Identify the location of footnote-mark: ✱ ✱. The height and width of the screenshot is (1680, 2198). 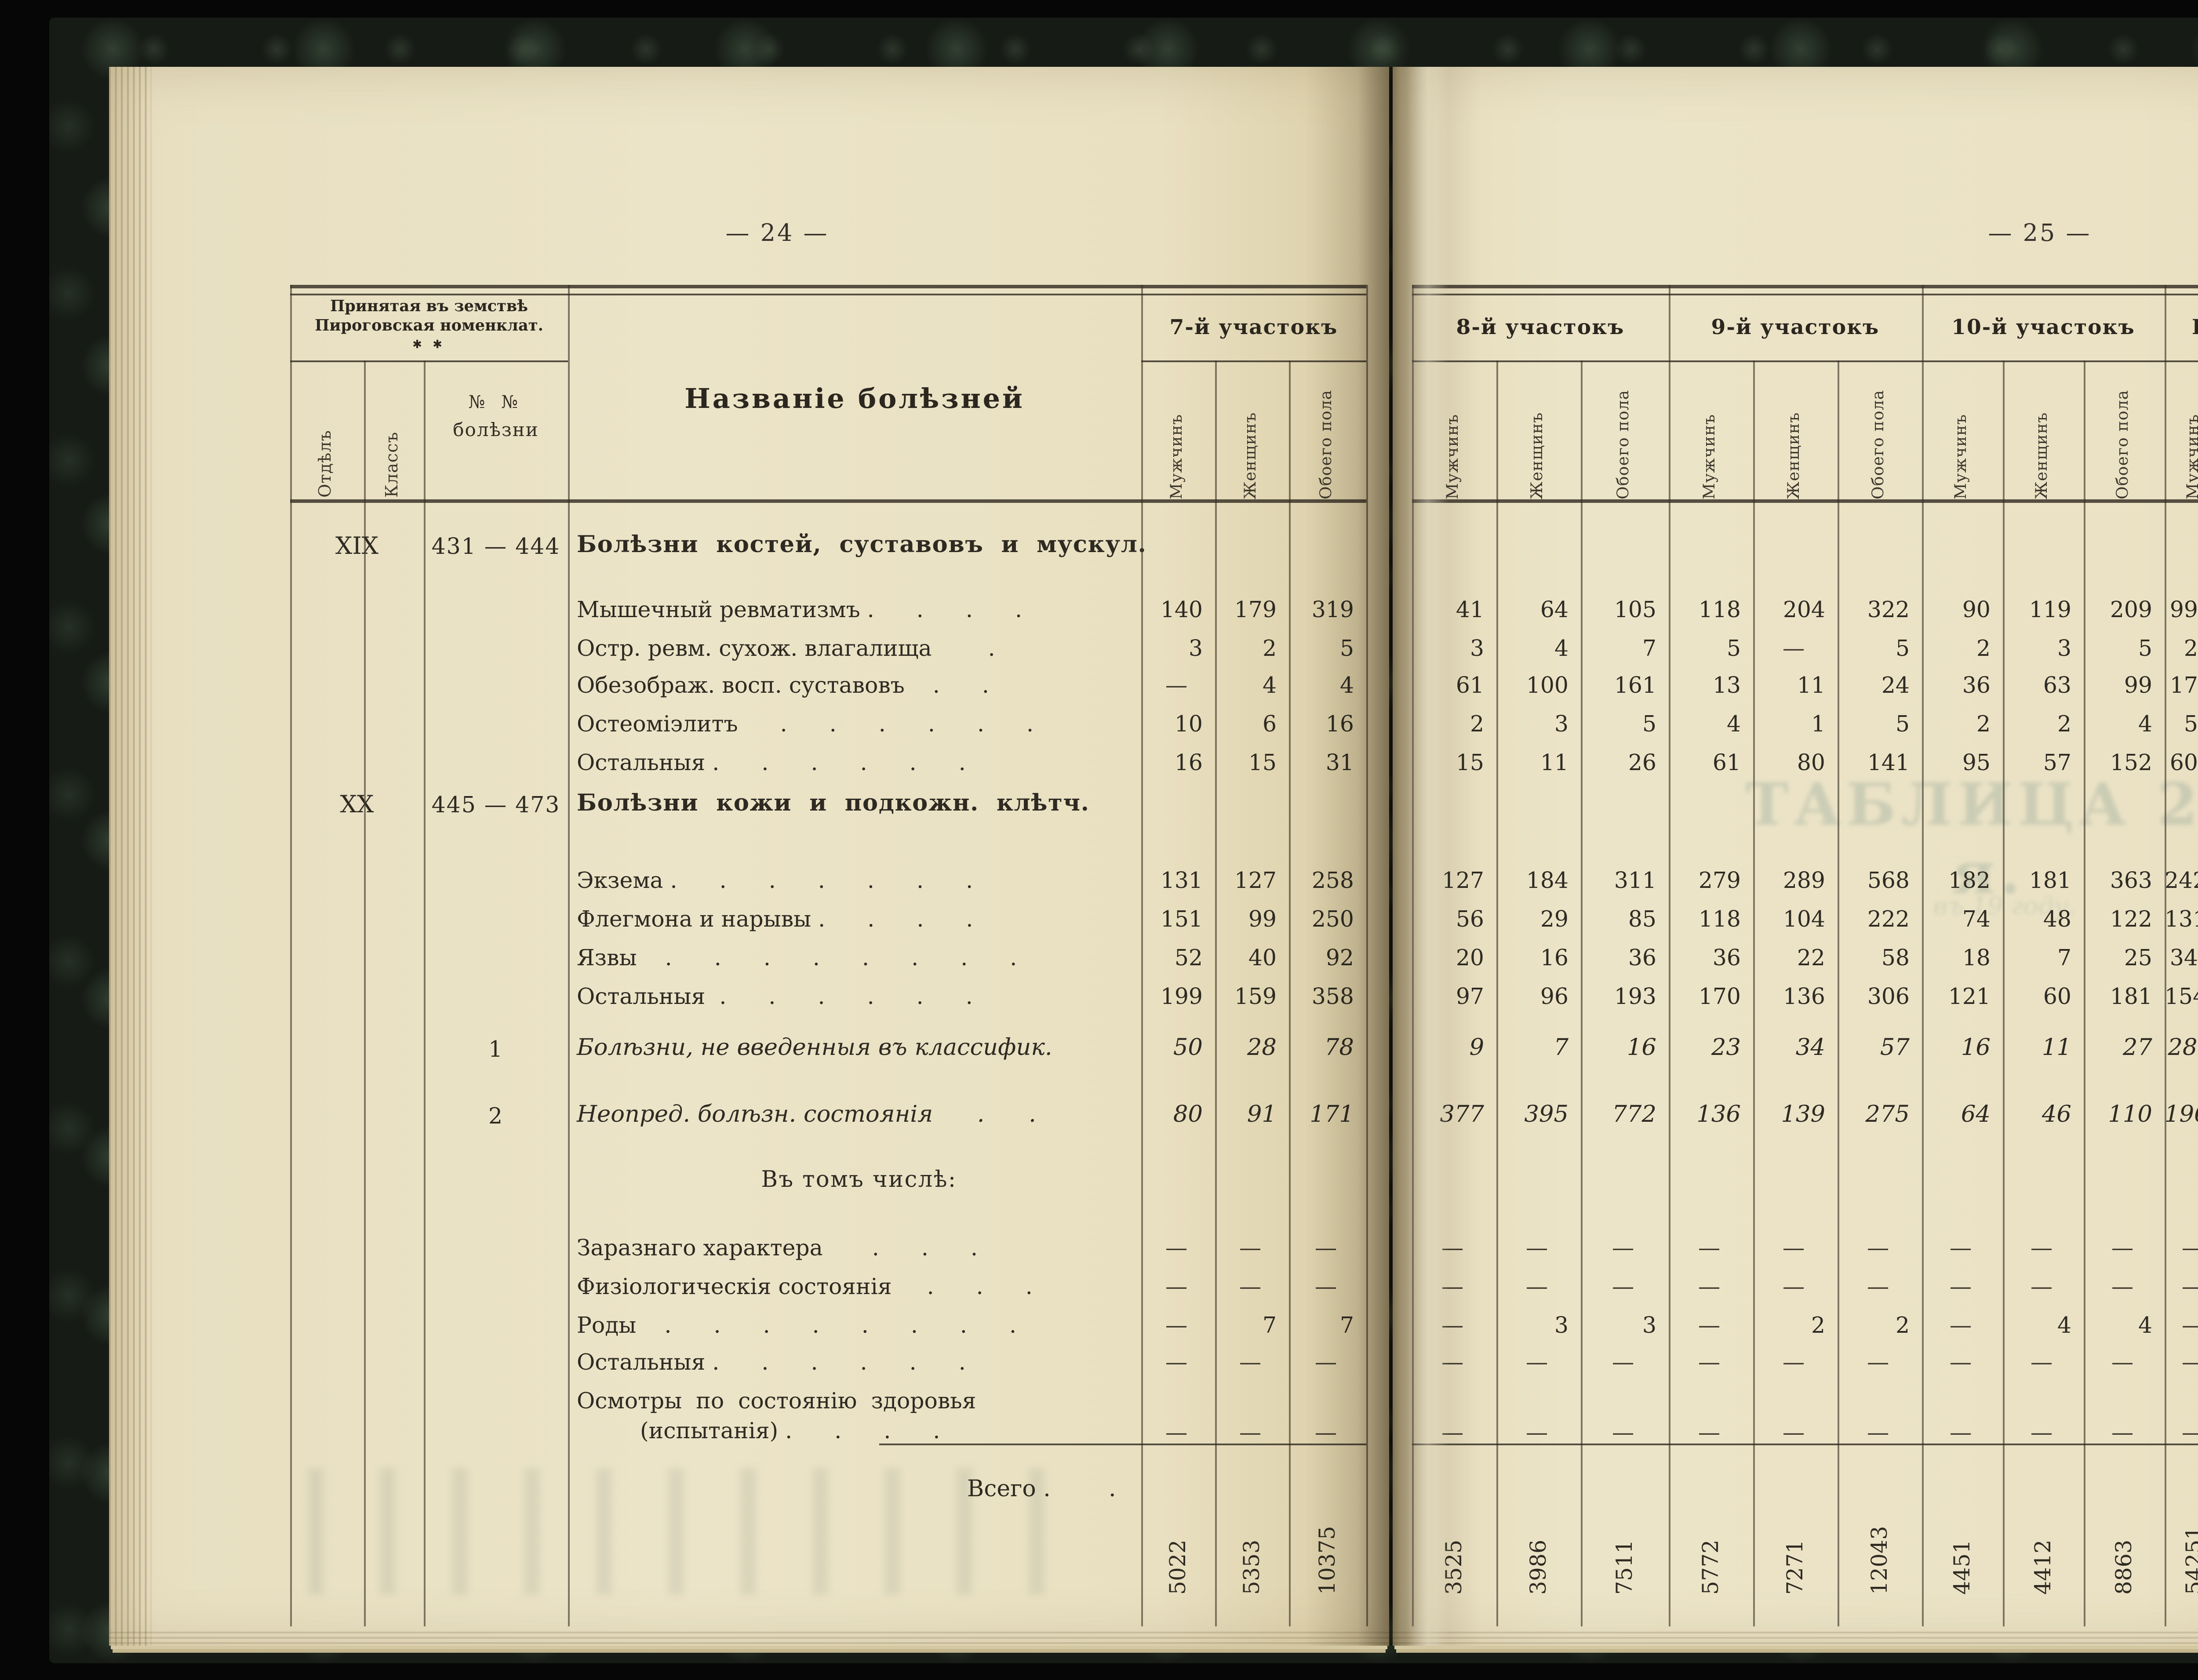
(429, 345).